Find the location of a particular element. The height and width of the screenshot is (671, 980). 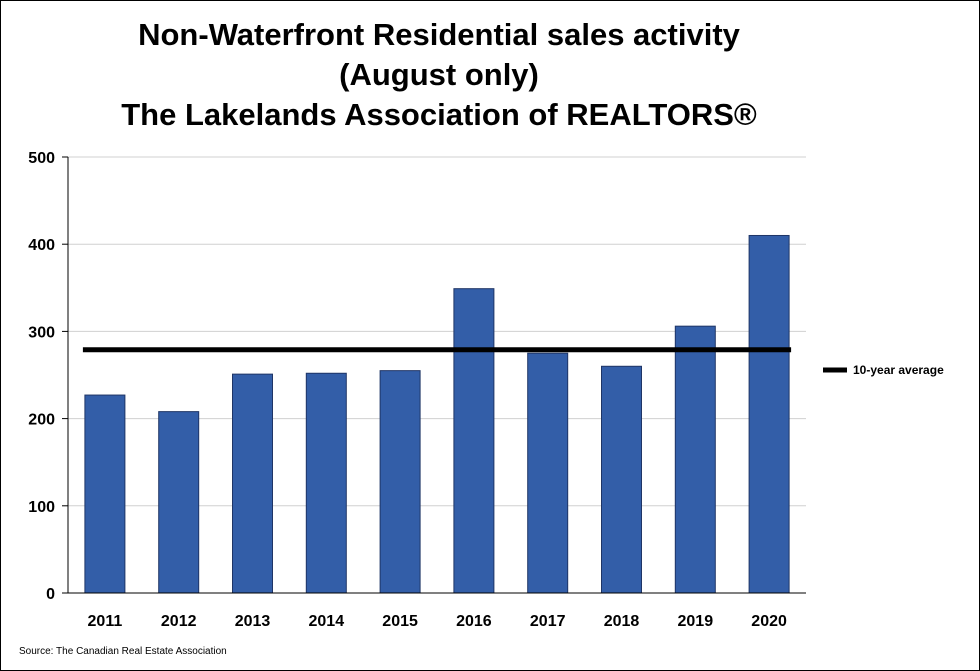

bar-2020 is located at coordinates (769, 414).